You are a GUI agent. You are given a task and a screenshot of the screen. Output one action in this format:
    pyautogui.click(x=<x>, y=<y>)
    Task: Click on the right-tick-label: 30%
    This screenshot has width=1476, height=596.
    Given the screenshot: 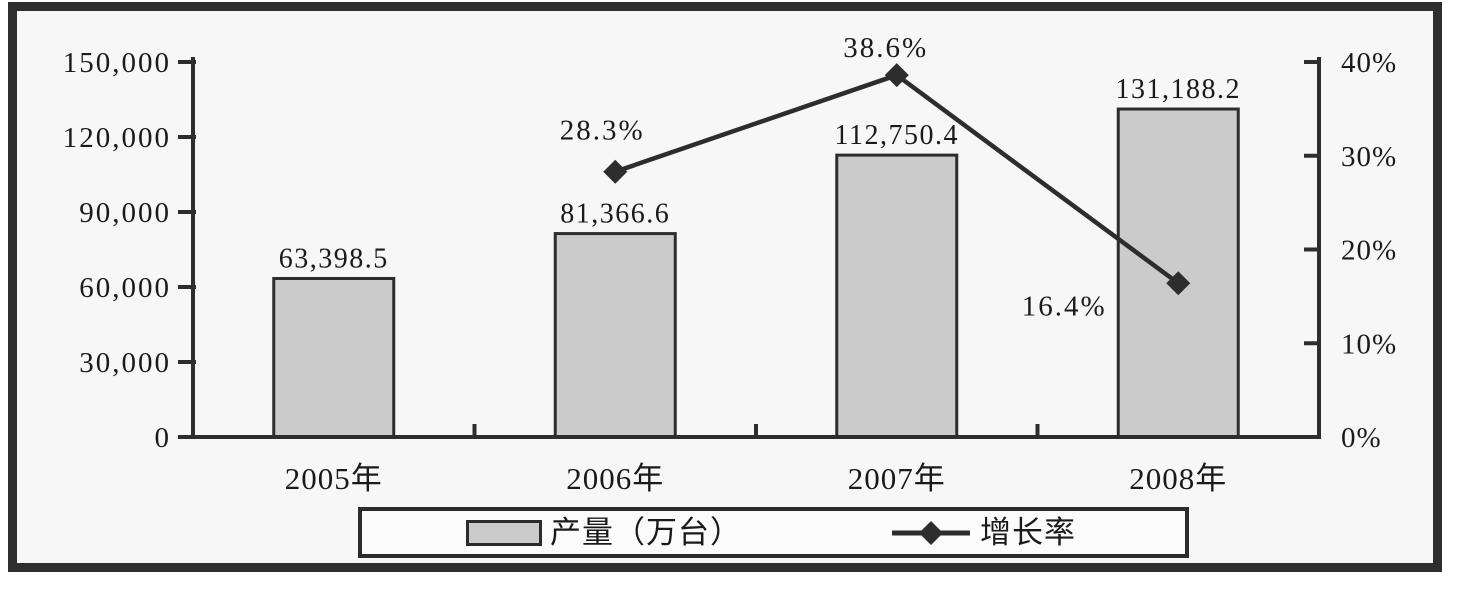 What is the action you would take?
    pyautogui.click(x=1369, y=157)
    